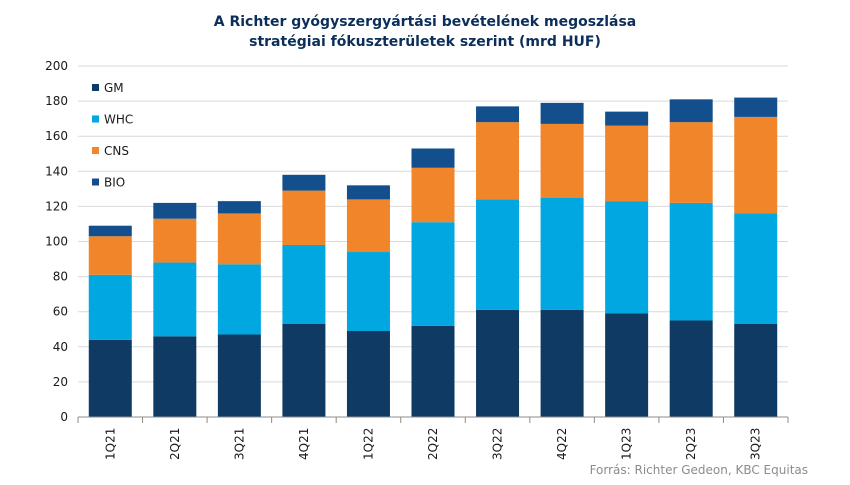  Describe the element at coordinates (627, 118) in the screenshot. I see `bar-bio-1q23` at that location.